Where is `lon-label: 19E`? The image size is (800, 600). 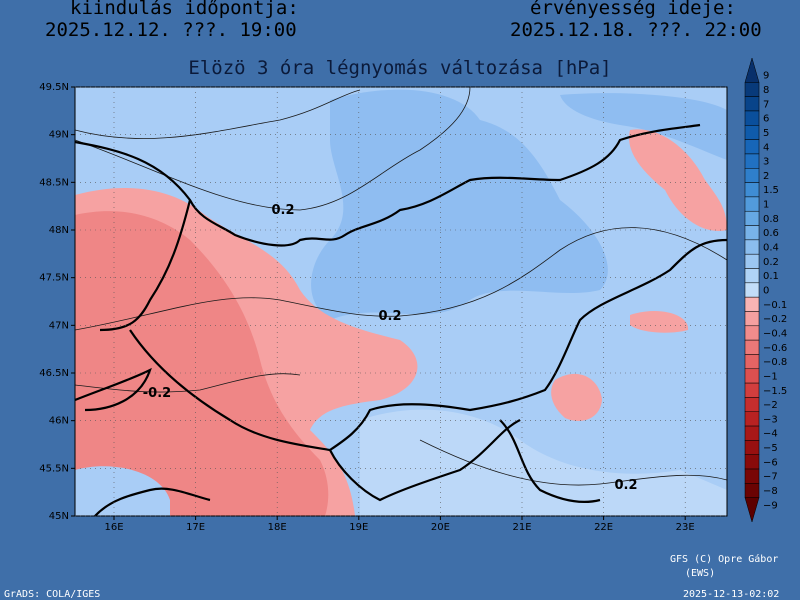 lon-label: 19E is located at coordinates (358, 527).